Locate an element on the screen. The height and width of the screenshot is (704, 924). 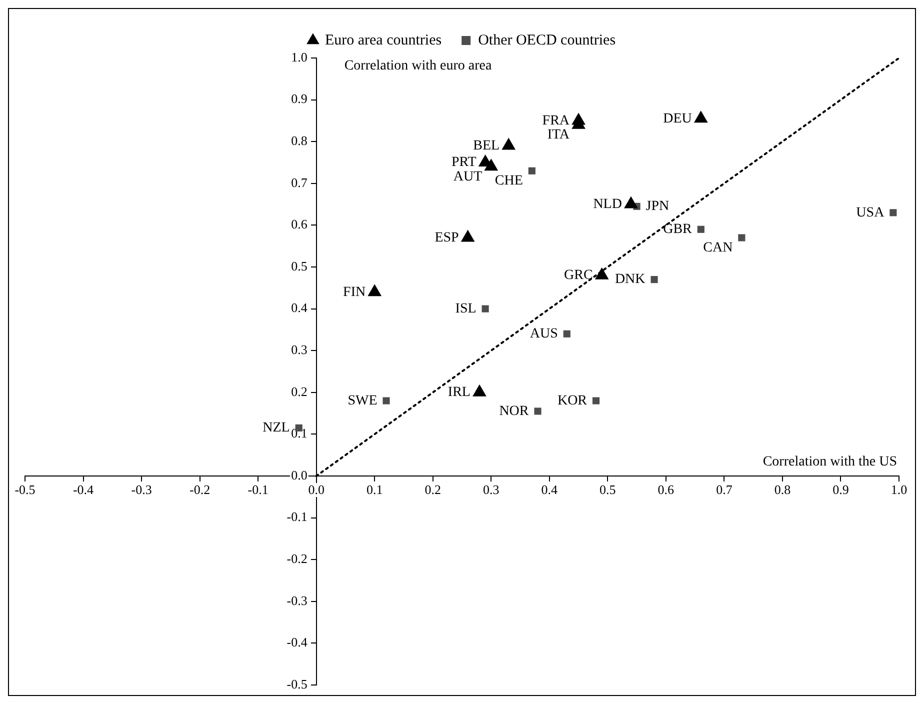
y-tick-label: 0.1 is located at coordinates (299, 433).